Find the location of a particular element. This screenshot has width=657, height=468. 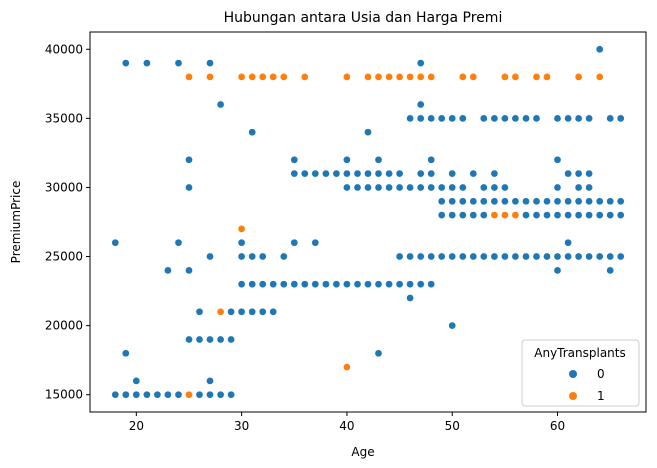

legend-title: AnyTransplants is located at coordinates (580, 353).